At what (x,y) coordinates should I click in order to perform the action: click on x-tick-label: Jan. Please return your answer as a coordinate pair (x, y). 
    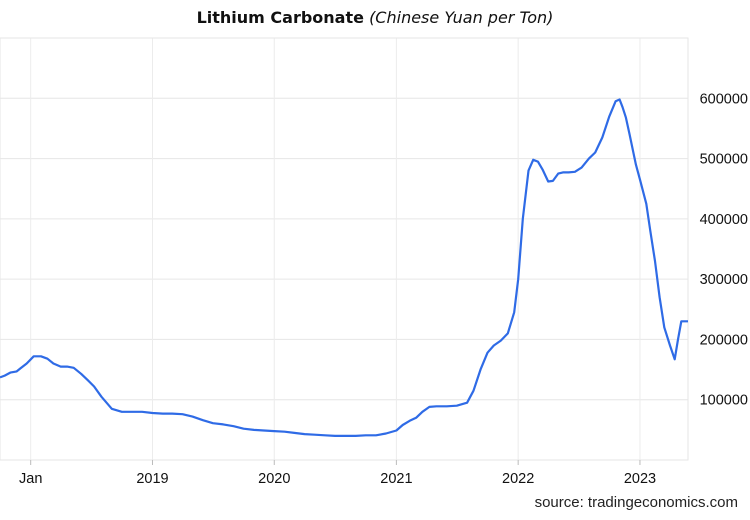
    Looking at the image, I should click on (30, 479).